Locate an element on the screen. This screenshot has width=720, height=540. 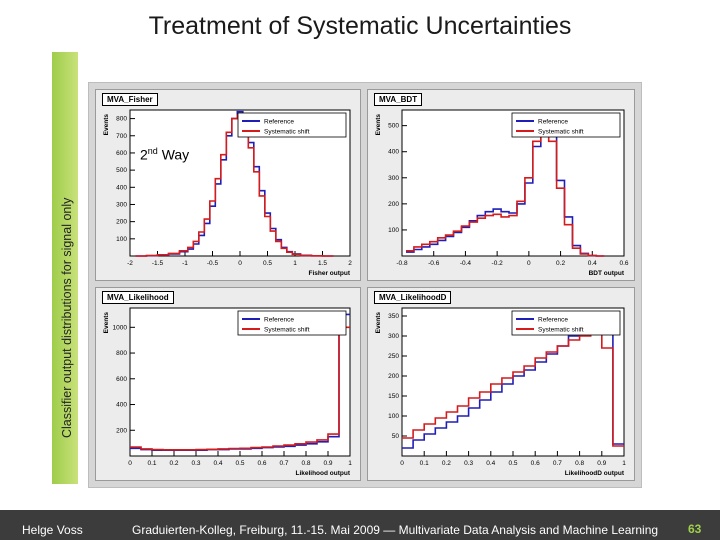
fisher-ytick-label: 600 is located at coordinates (121, 153).